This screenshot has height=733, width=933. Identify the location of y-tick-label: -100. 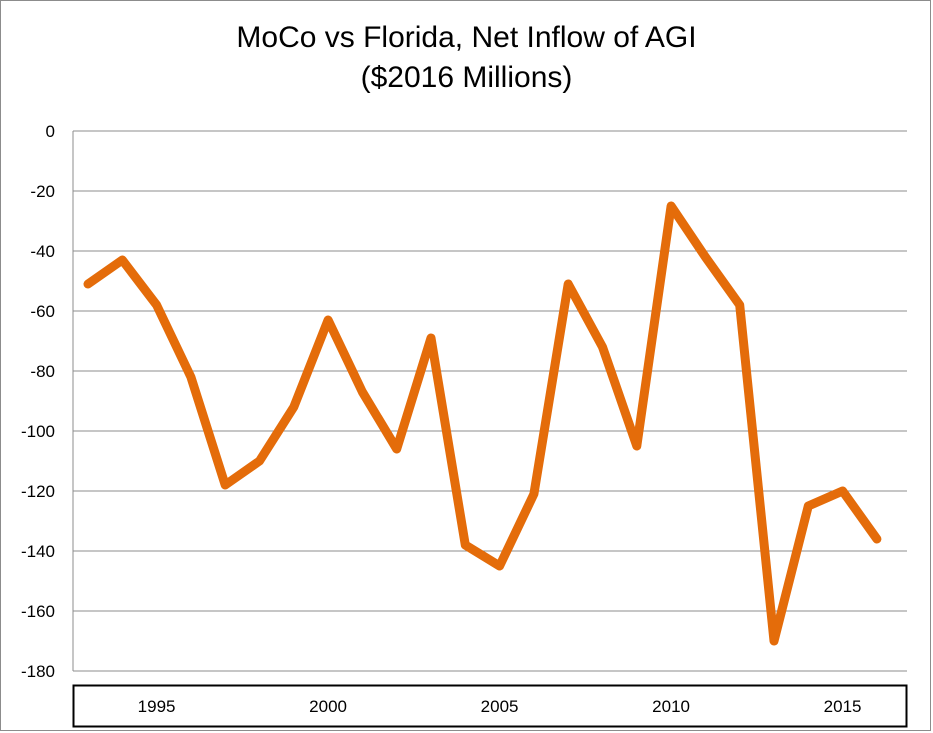
(38, 431).